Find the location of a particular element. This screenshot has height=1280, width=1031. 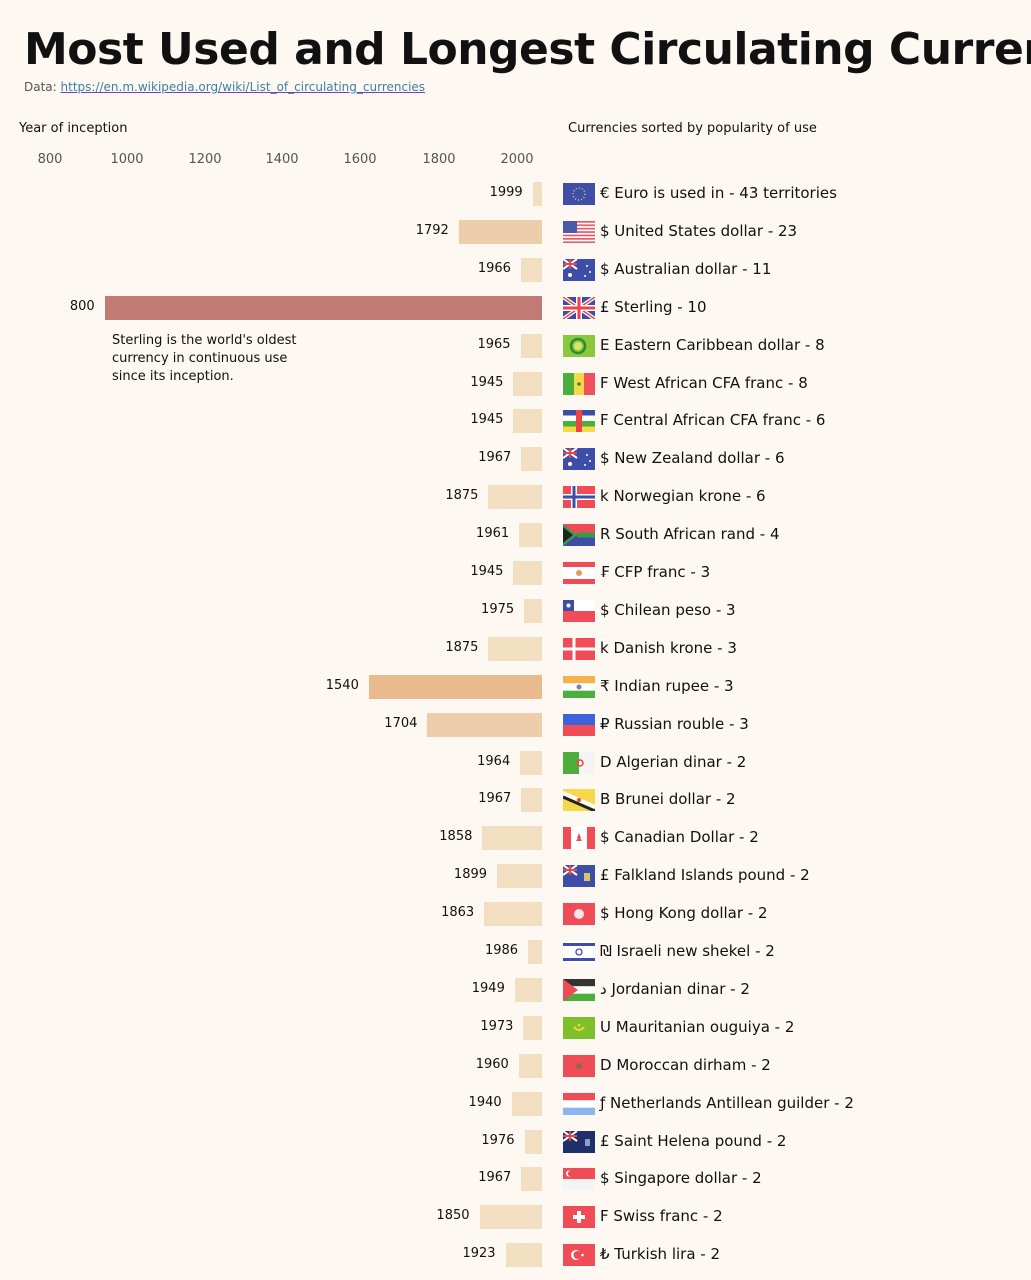

year-label: 1975 is located at coordinates (498, 609).